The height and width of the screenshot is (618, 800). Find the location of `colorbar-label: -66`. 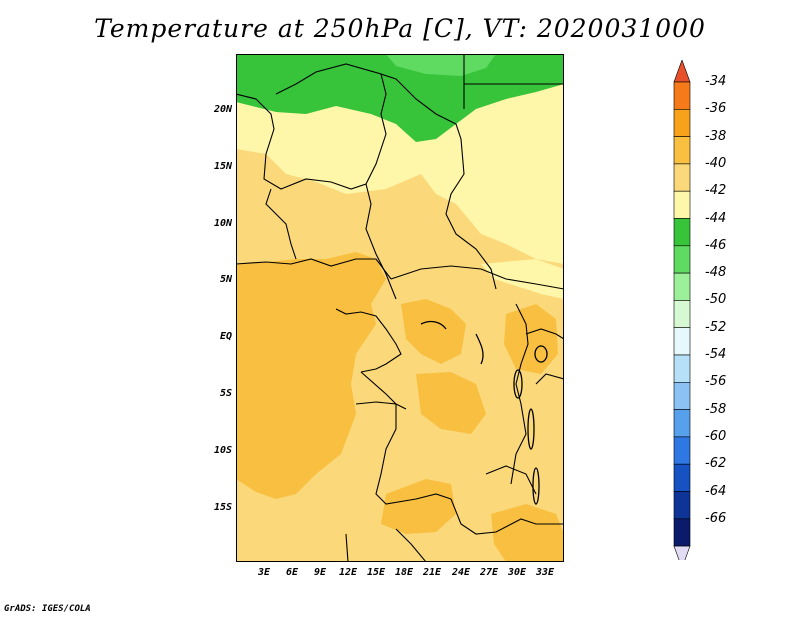

colorbar-label: -66 is located at coordinates (716, 518).